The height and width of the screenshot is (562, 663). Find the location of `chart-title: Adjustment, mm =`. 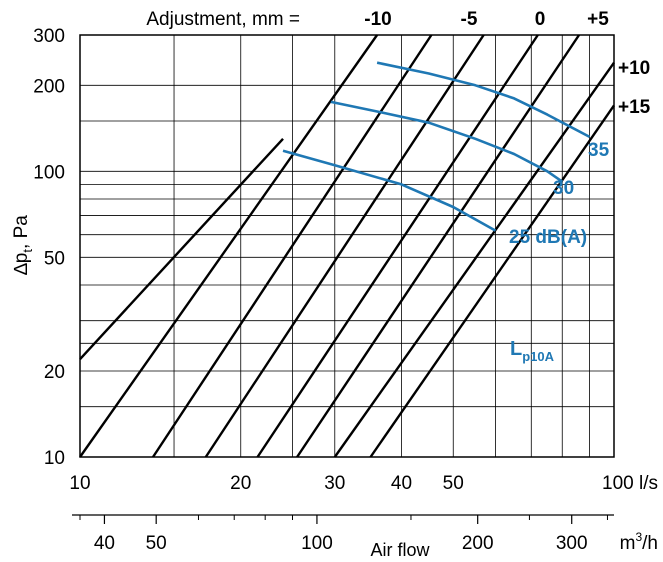

chart-title: Adjustment, mm = is located at coordinates (223, 19).